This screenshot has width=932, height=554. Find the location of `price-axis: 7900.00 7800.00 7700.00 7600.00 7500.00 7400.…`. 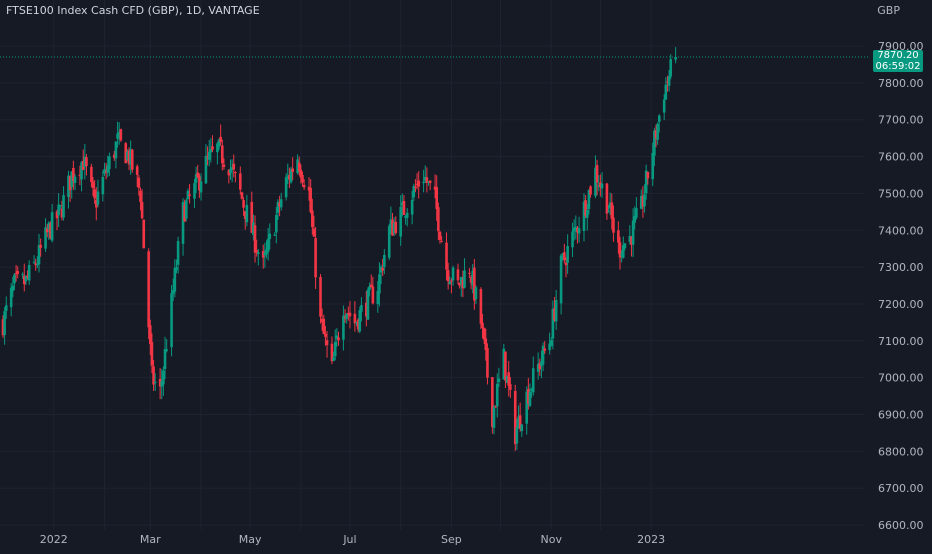

price-axis: 7900.00 7800.00 7700.00 7600.00 7500.00 7400.… is located at coordinates (901, 286).